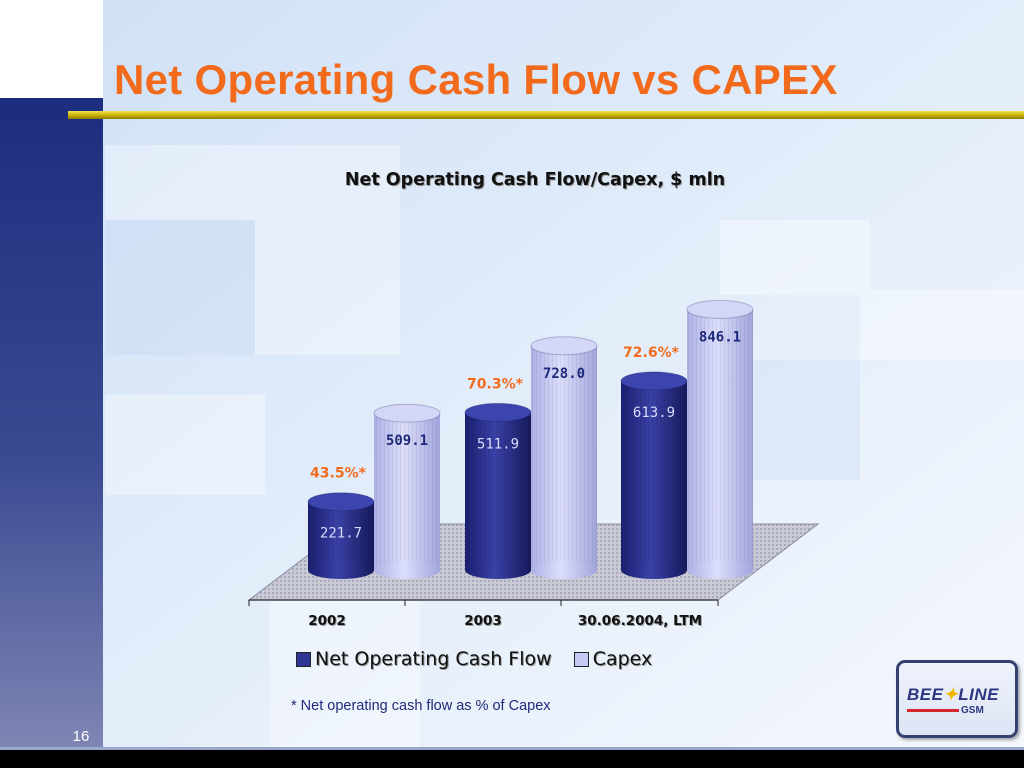  I want to click on left-band, so click(51, 424).